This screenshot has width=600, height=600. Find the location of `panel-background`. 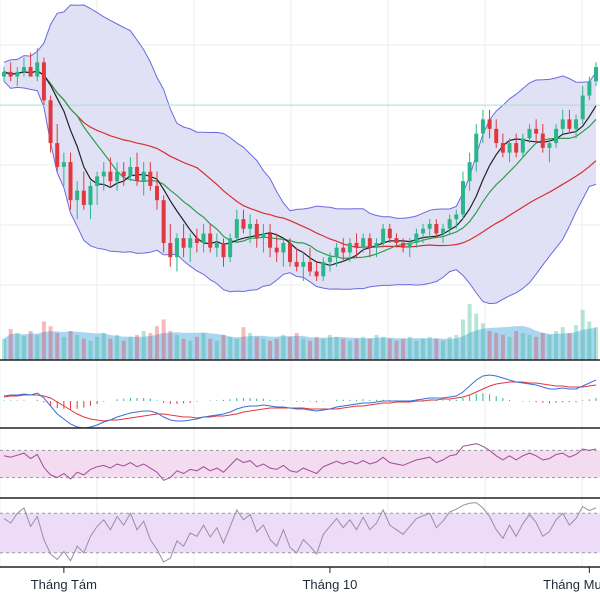

panel-background is located at coordinates (300, 395).